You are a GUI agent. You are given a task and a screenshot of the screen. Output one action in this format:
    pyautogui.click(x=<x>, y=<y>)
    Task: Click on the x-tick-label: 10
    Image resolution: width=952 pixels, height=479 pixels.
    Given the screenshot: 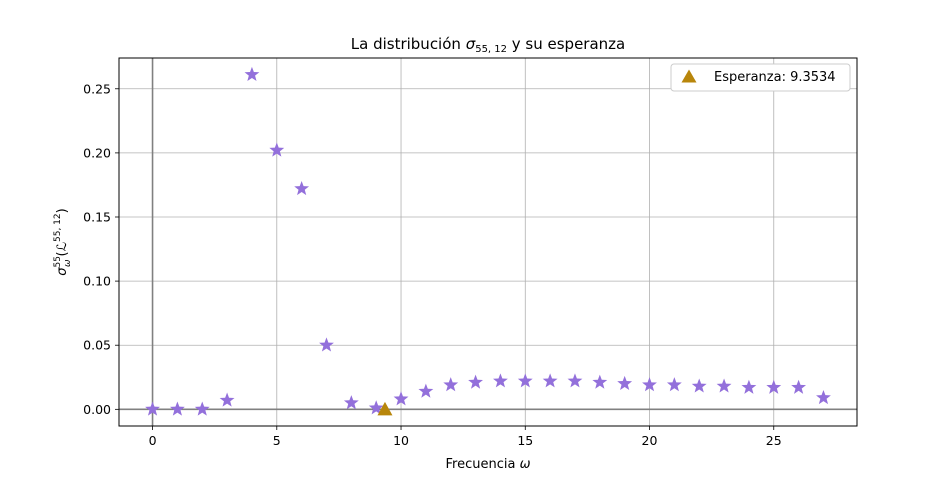 What is the action you would take?
    pyautogui.click(x=401, y=440)
    